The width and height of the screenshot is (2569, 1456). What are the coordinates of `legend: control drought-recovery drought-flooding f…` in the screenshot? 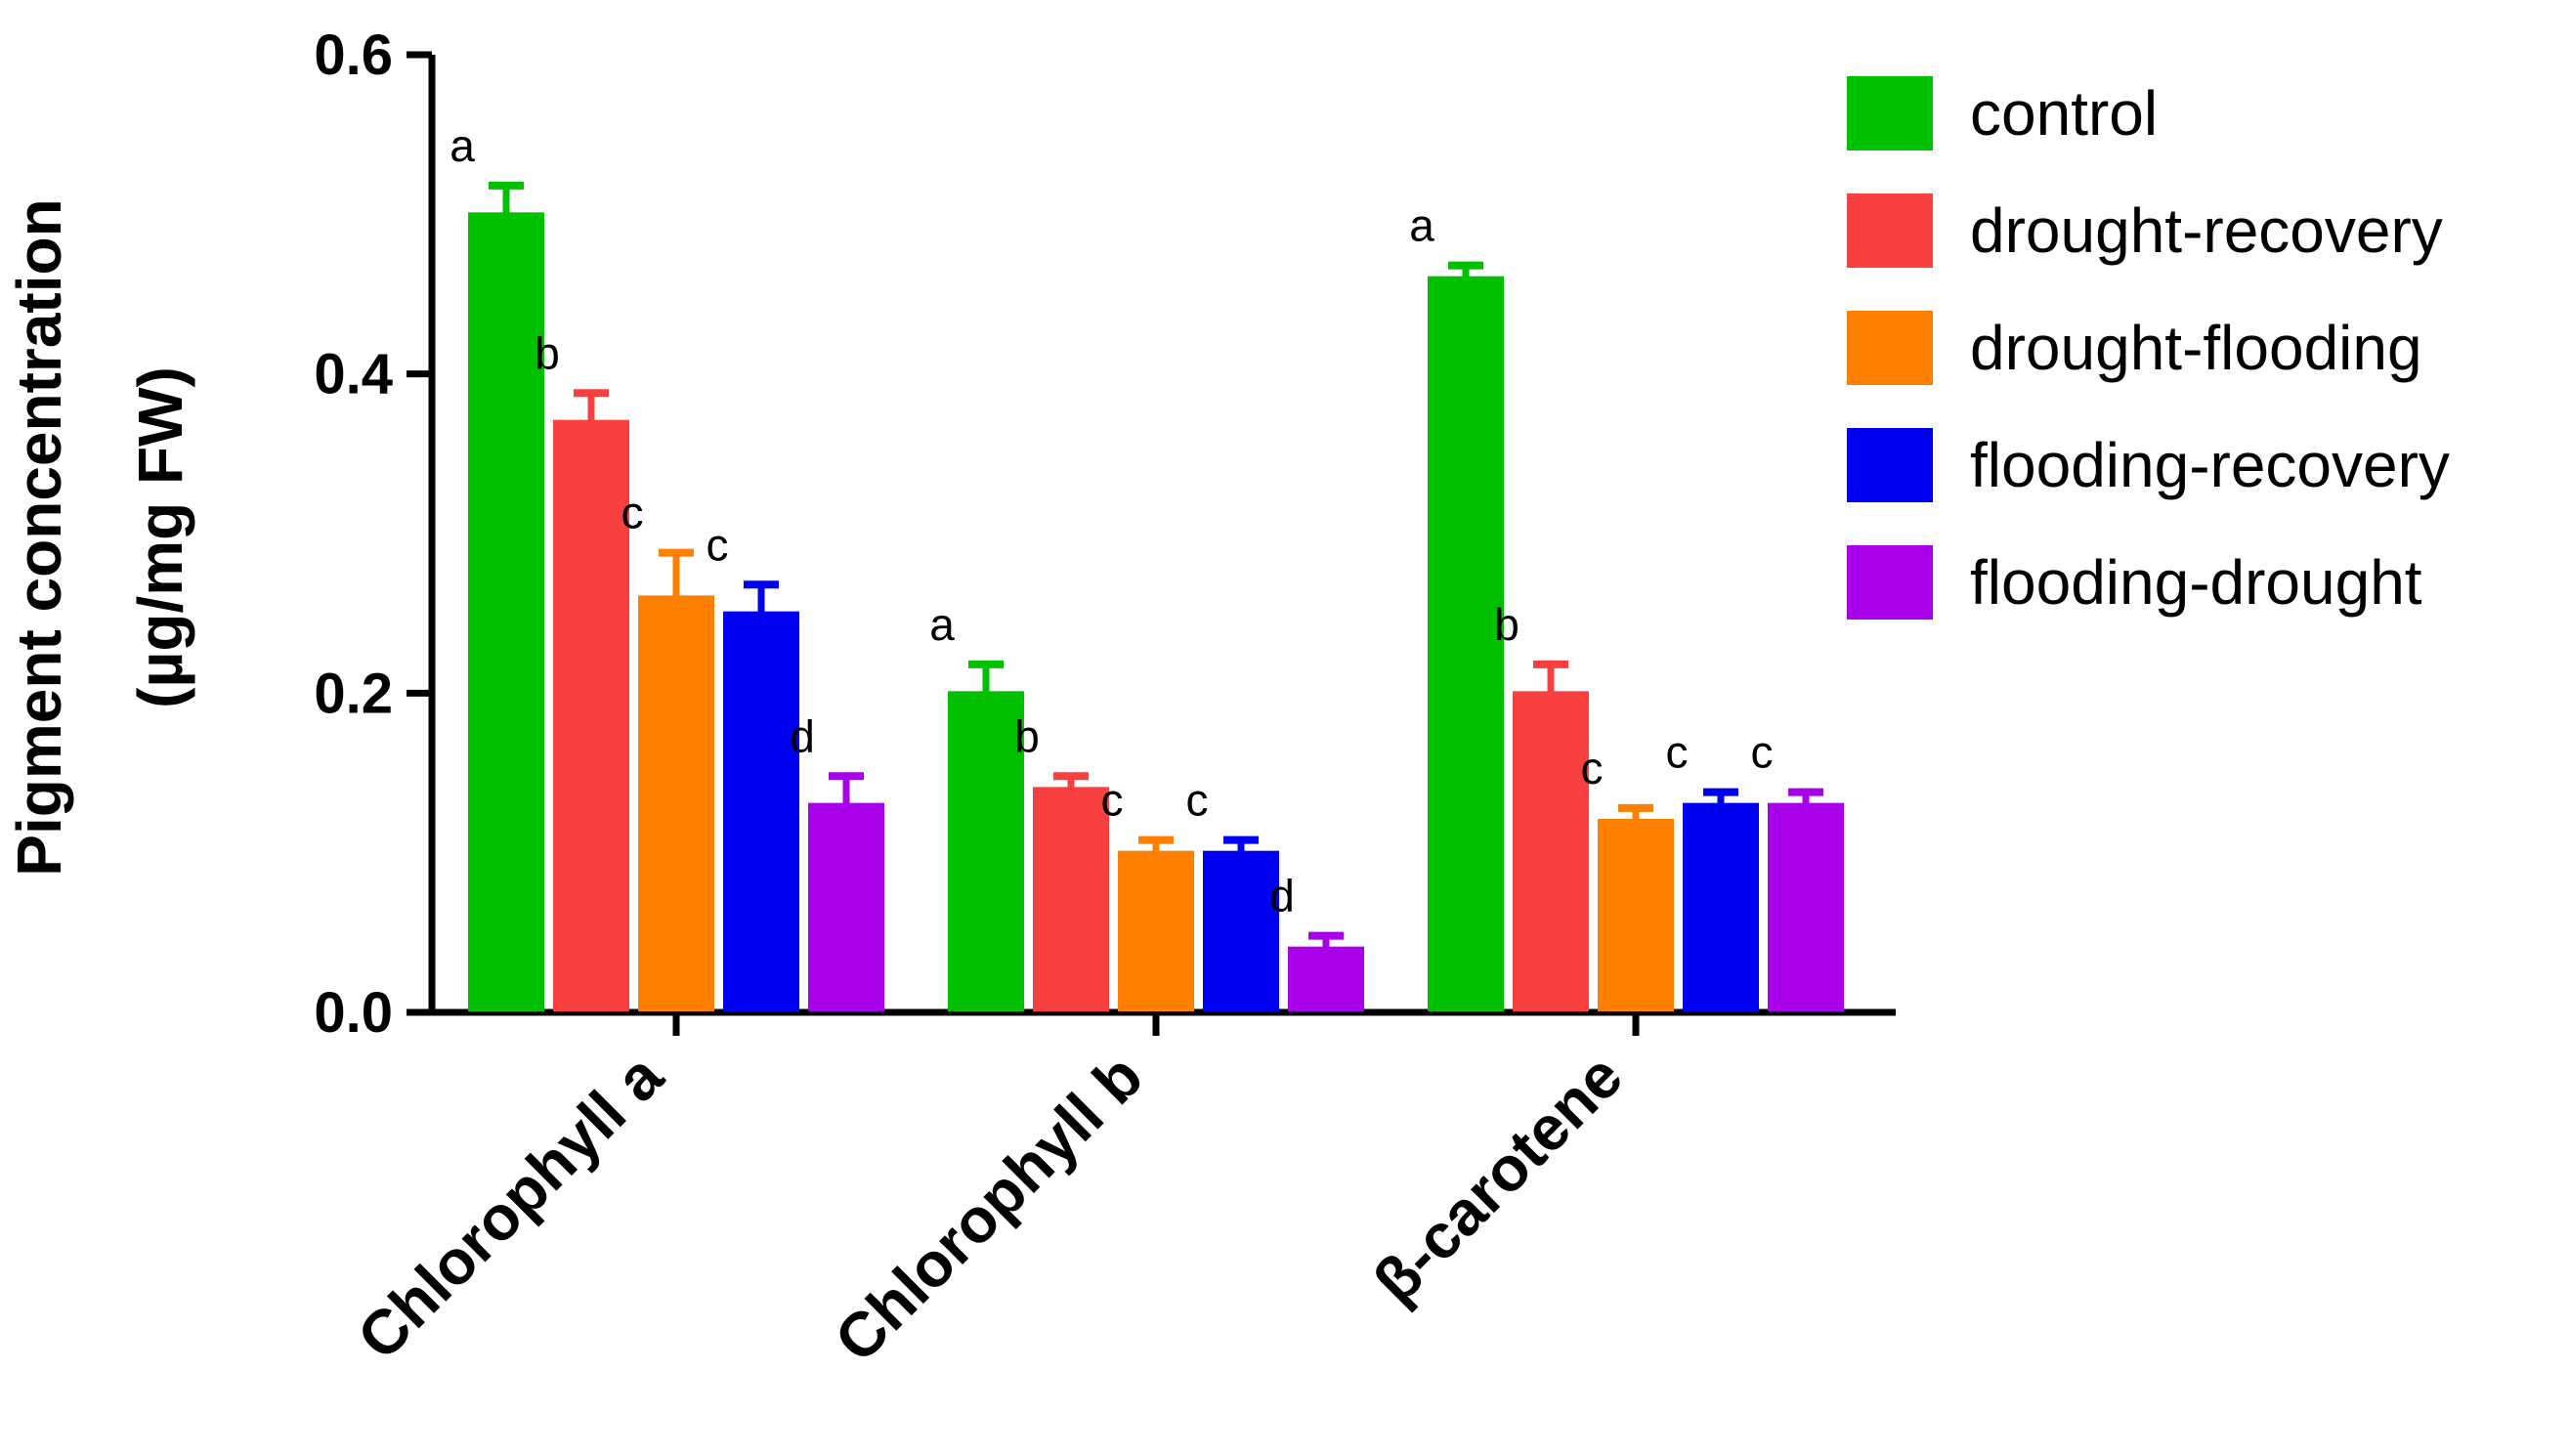 It's located at (2148, 348).